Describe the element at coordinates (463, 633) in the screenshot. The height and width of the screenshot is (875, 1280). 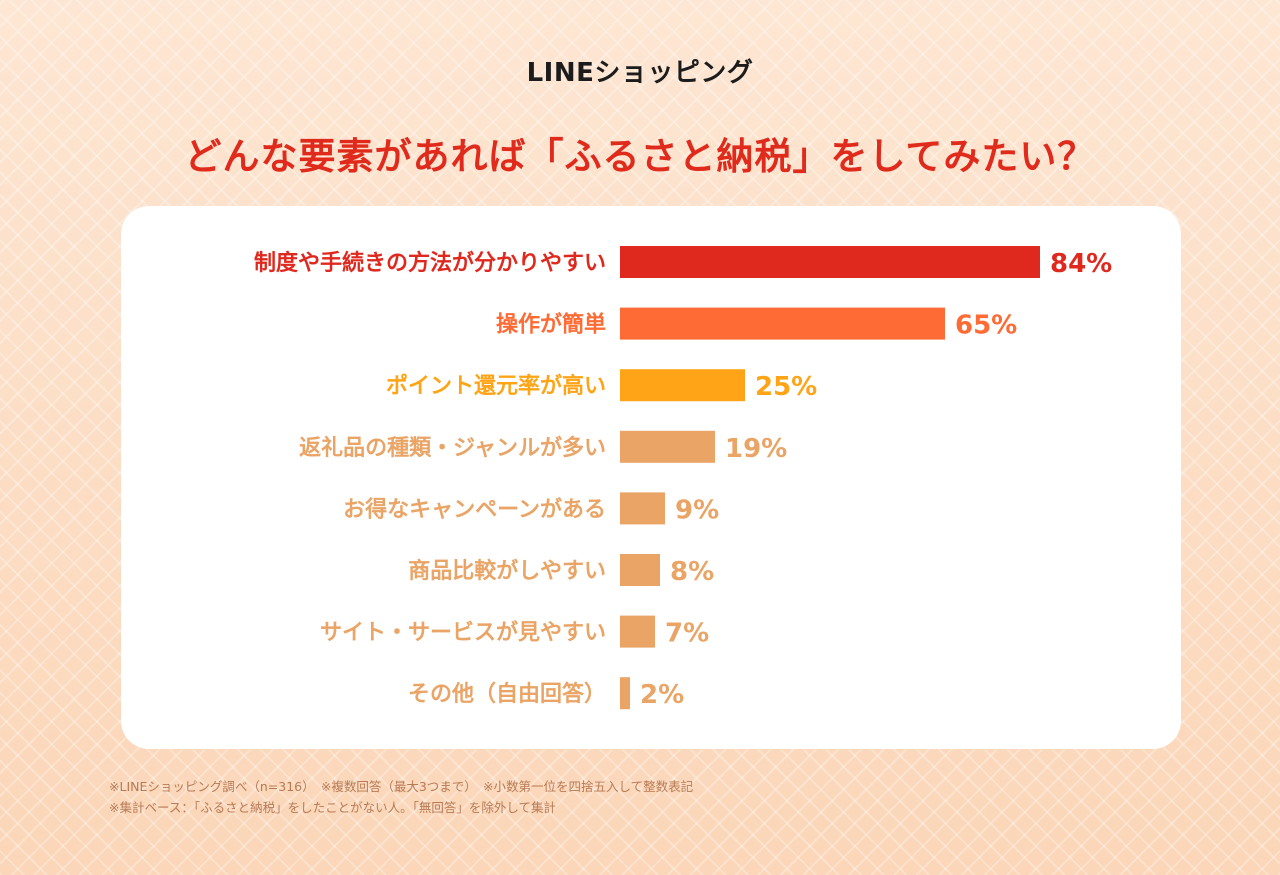
I see `category-label: サイト・サービスが見やすい` at that location.